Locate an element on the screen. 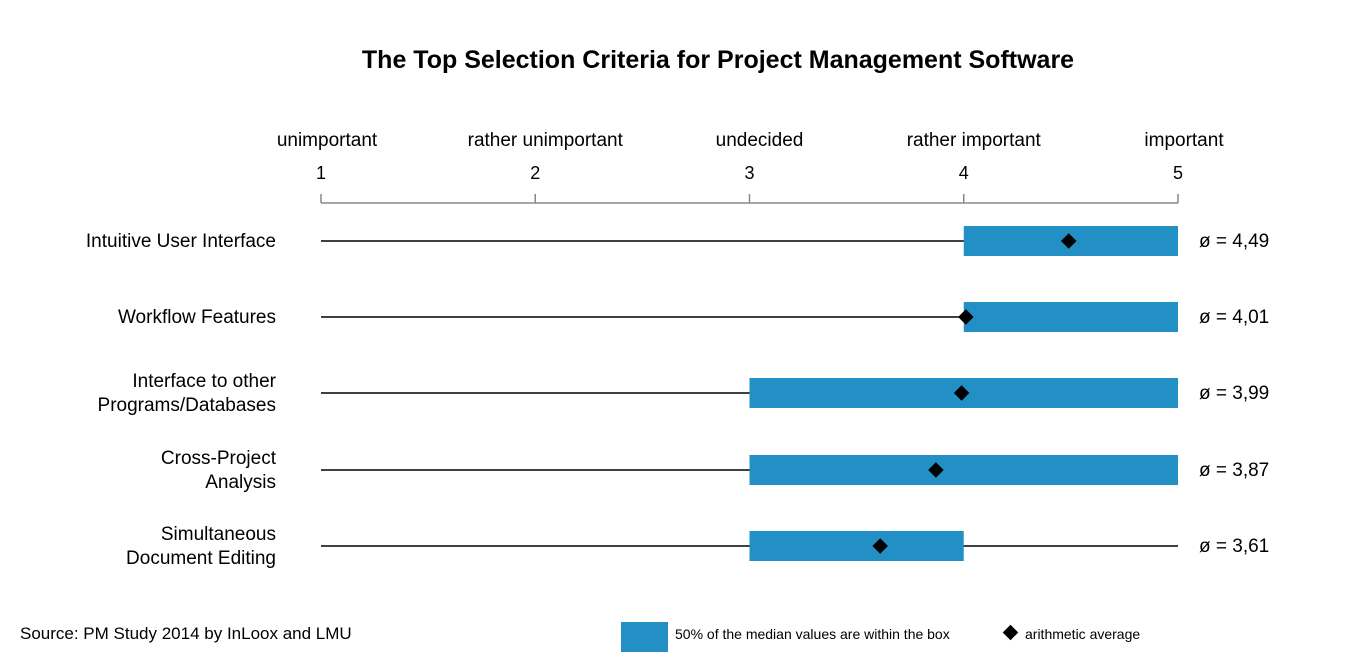  mean-label: ø = 3,99 is located at coordinates (1234, 393).